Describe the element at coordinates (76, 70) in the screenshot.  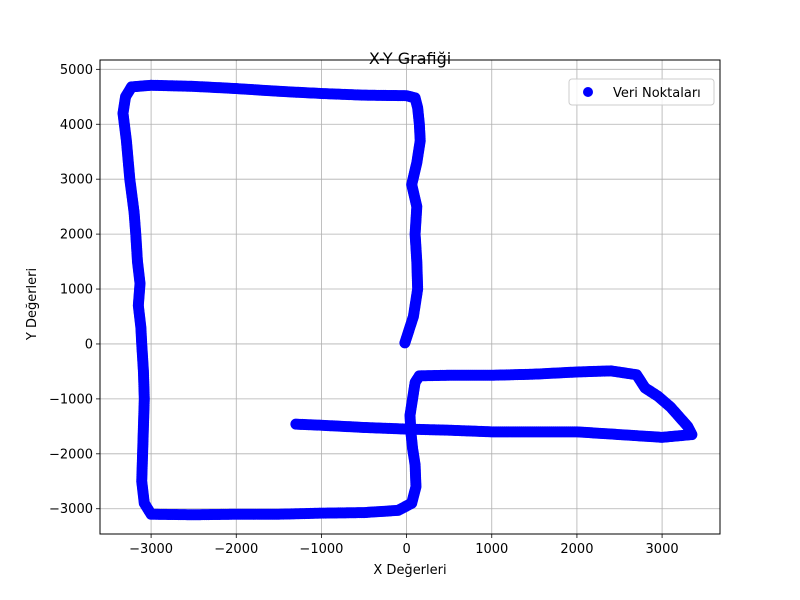
I see `y-tick-label: 5000` at that location.